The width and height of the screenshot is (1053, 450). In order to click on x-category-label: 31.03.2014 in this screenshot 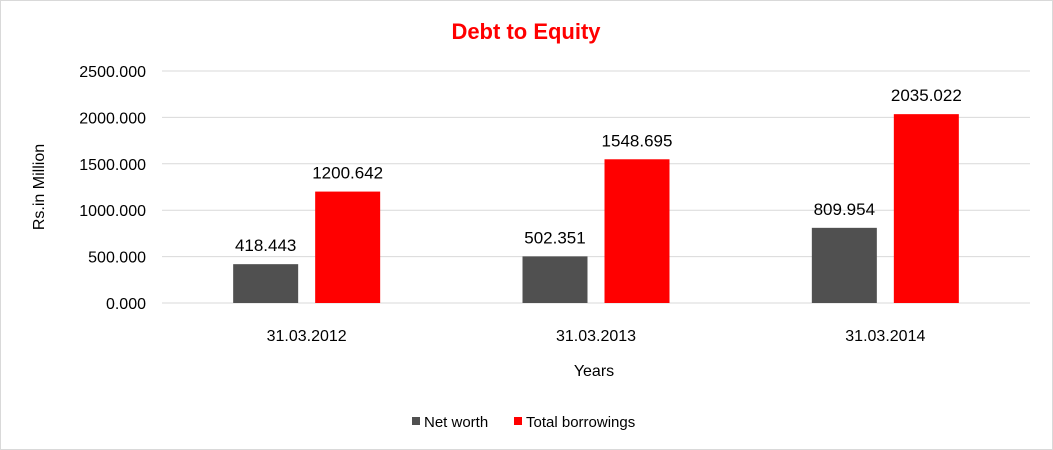, I will do `click(885, 336)`.